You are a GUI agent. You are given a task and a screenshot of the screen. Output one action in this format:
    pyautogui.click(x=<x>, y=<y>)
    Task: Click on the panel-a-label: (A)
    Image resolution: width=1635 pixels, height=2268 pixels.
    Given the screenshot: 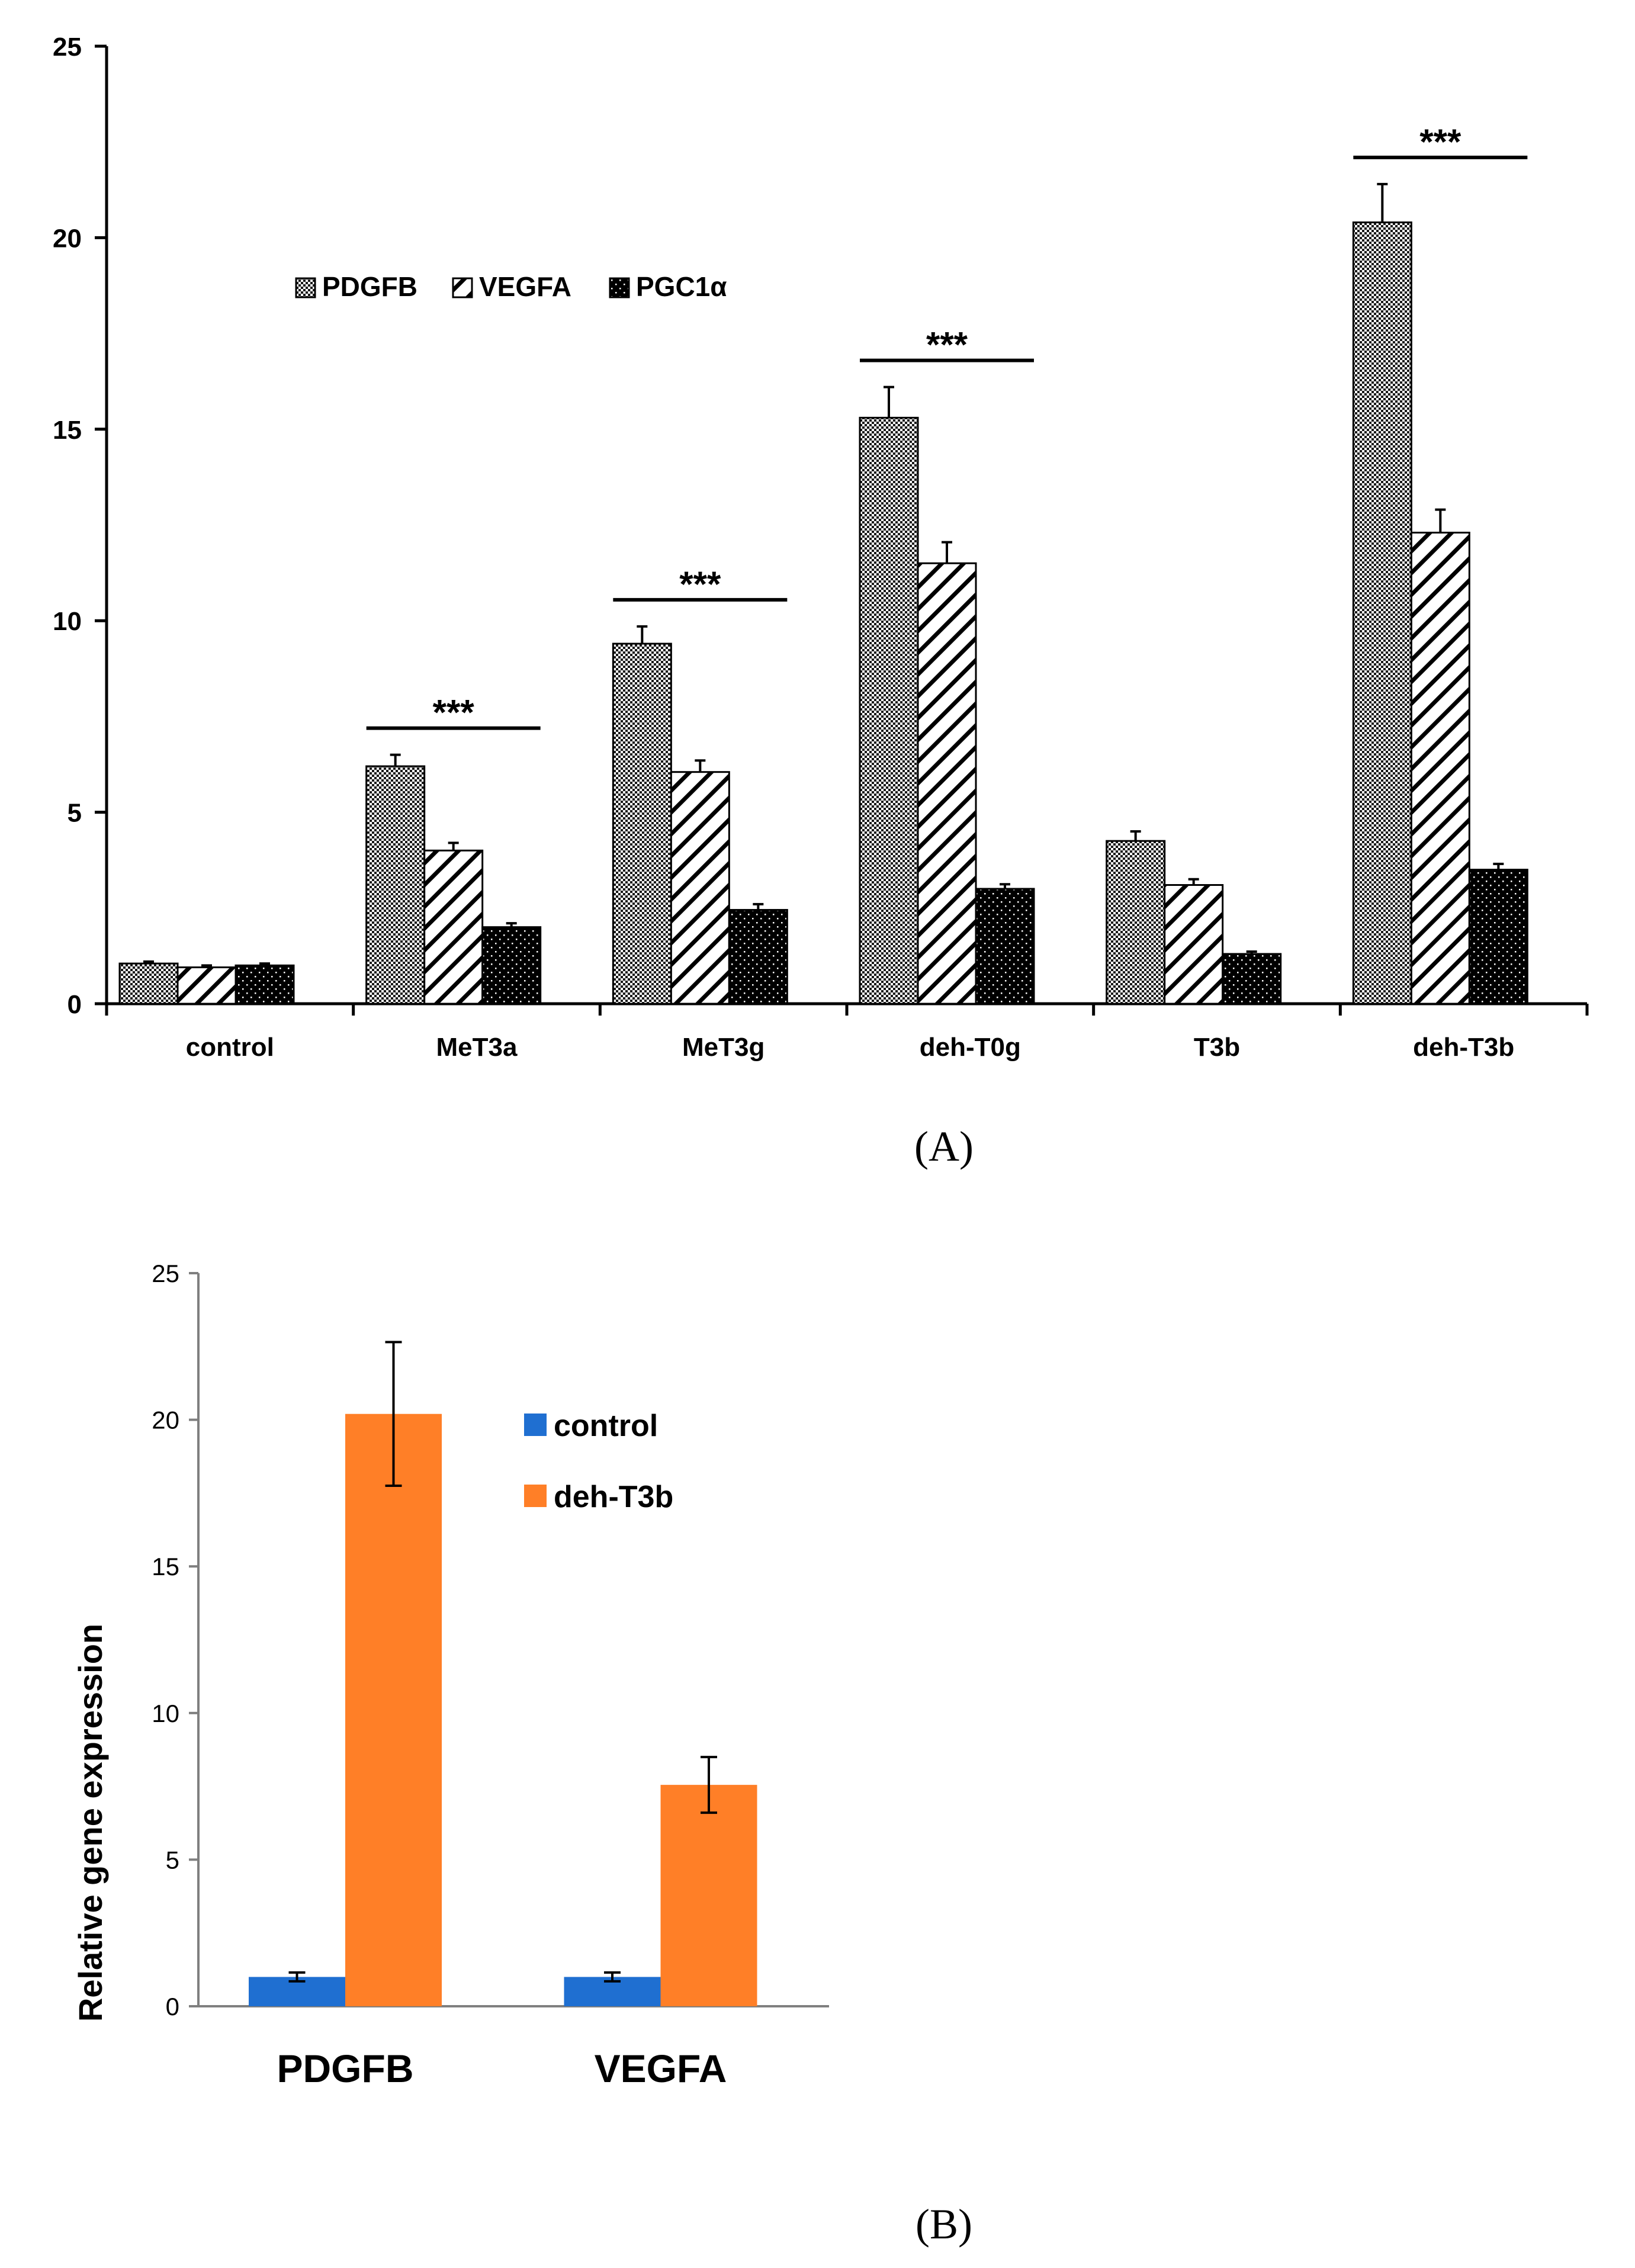 What is the action you would take?
    pyautogui.click(x=944, y=1147)
    